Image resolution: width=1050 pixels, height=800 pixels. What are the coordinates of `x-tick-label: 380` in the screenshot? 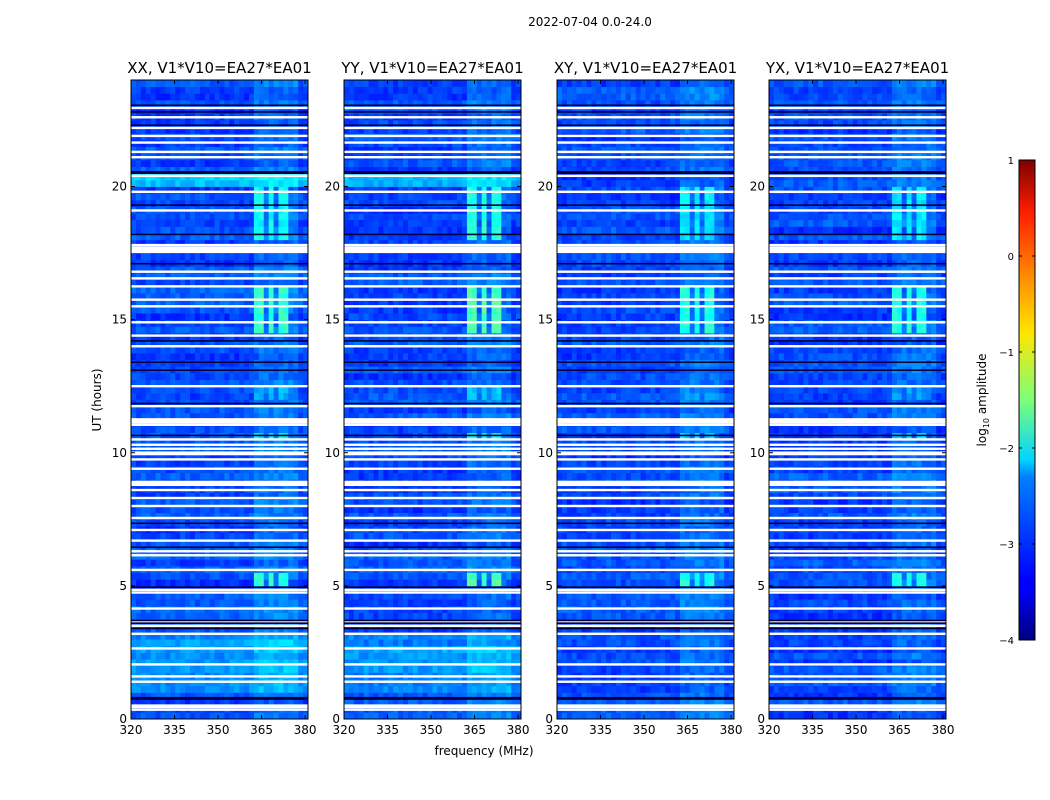 It's located at (305, 730).